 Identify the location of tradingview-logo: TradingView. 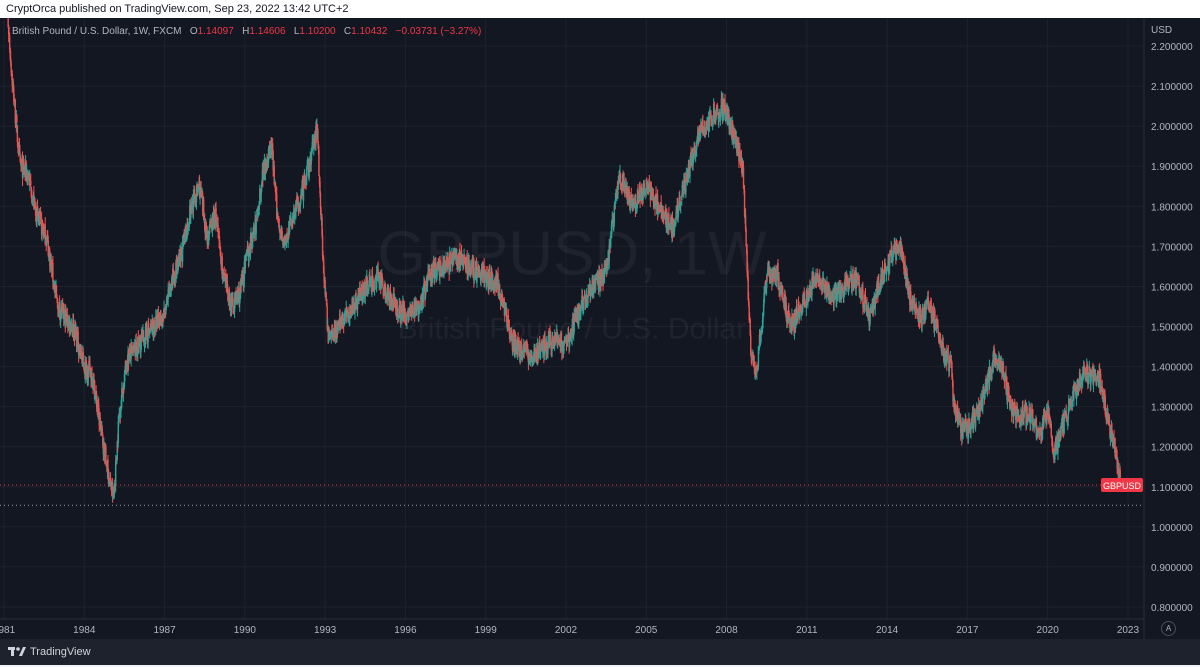
(45, 652).